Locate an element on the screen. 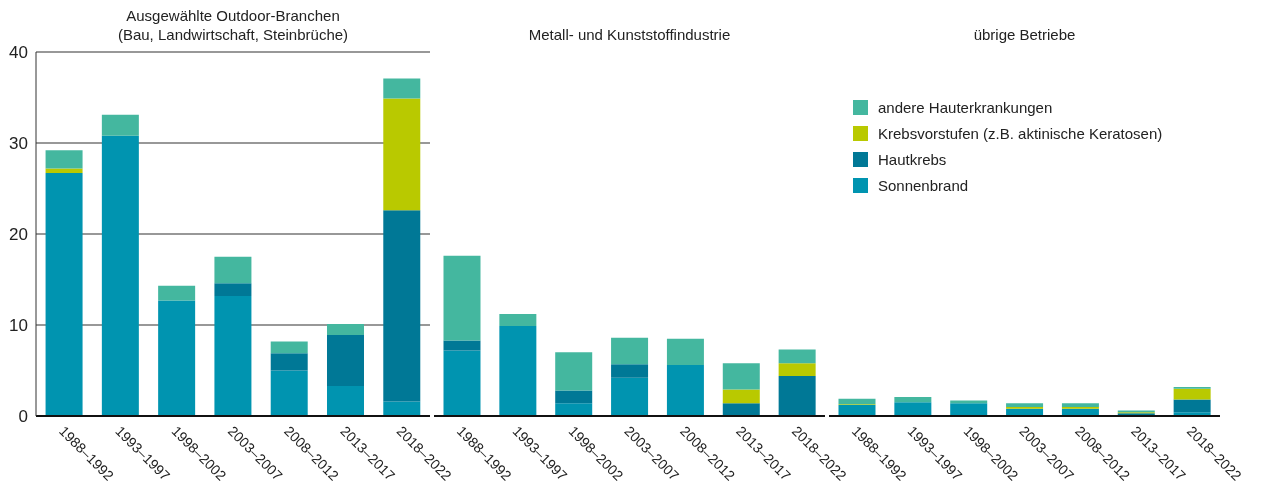 This screenshot has height=501, width=1272. y-tick-label: 10 is located at coordinates (18, 326).